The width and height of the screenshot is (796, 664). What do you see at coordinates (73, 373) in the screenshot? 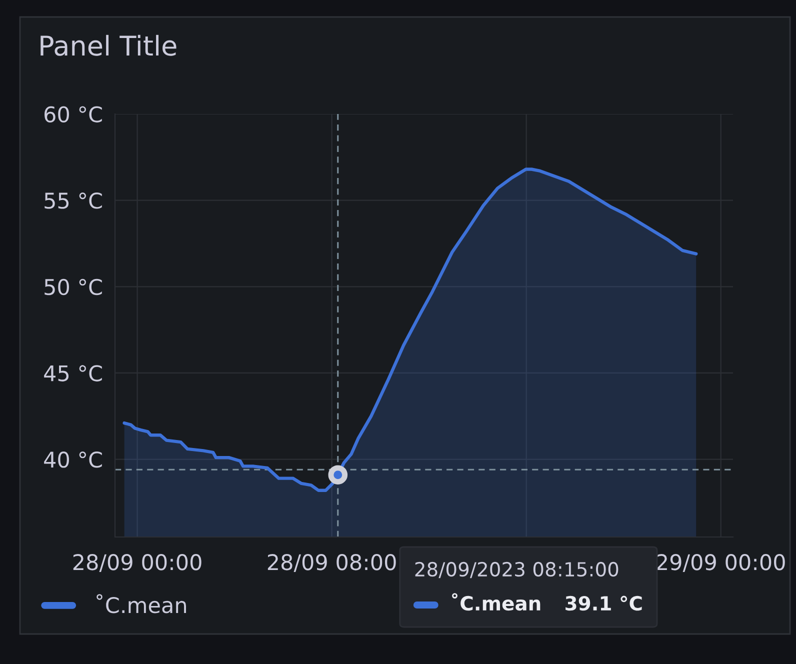
I see `y-tick-label: 45 °C` at bounding box center [73, 373].